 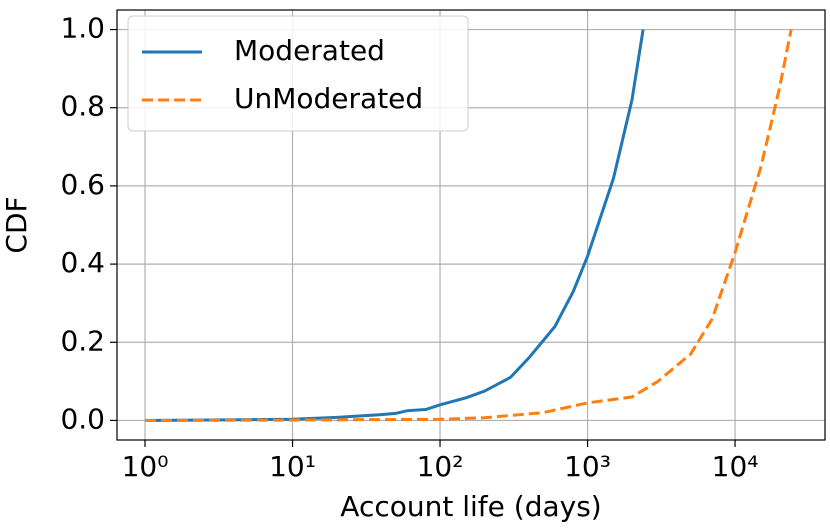 I want to click on y-tick-label: 0.2, so click(x=82, y=340).